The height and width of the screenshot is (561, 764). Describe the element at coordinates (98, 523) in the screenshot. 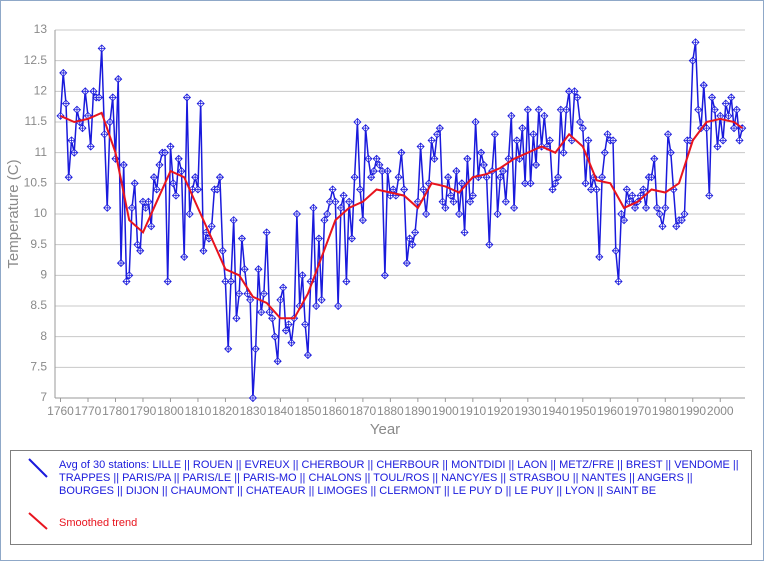

I see `legend-label: Smoothed trend` at that location.